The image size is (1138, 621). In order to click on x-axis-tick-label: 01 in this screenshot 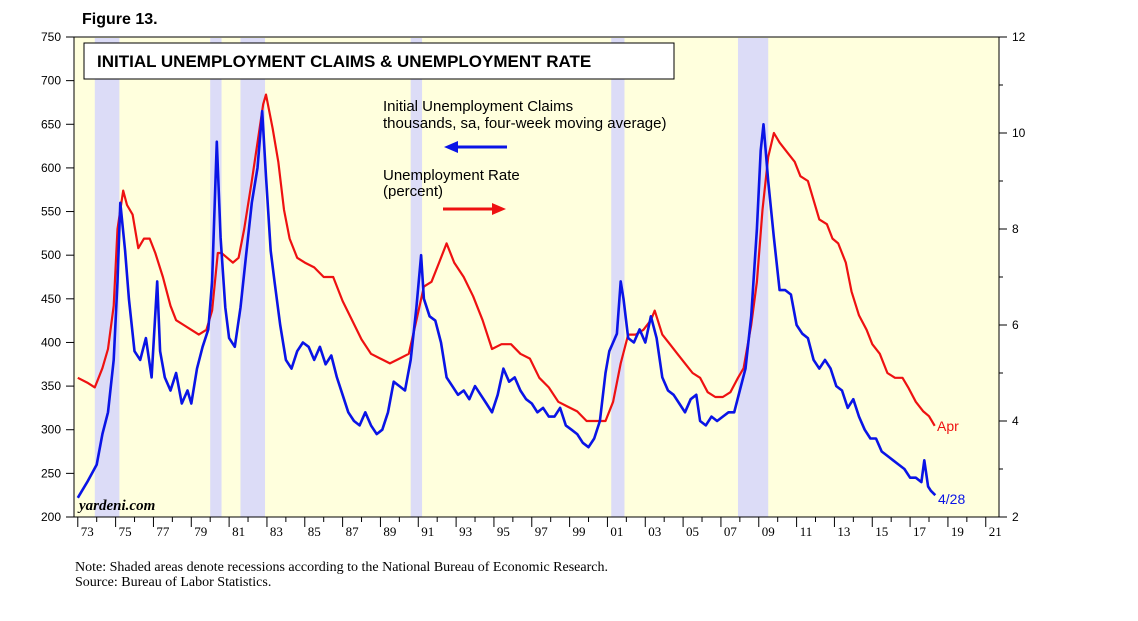, I will do `click(616, 531)`.